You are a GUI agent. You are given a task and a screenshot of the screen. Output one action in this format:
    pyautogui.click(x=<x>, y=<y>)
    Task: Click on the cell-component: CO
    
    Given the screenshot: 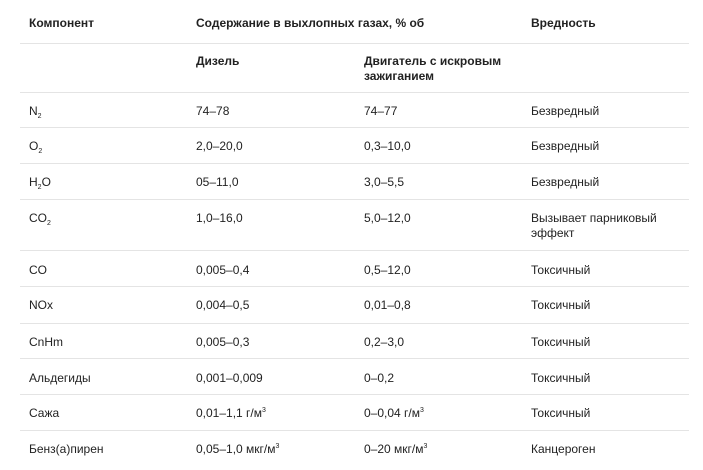 What is the action you would take?
    pyautogui.click(x=38, y=270)
    